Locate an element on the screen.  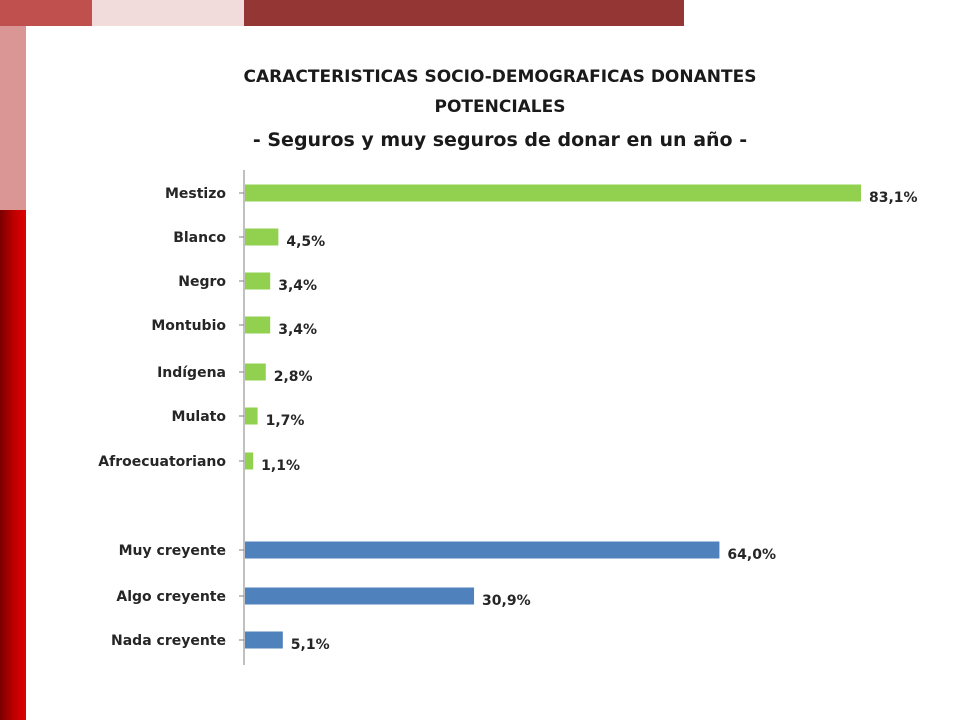
bar-indígena is located at coordinates (255, 372).